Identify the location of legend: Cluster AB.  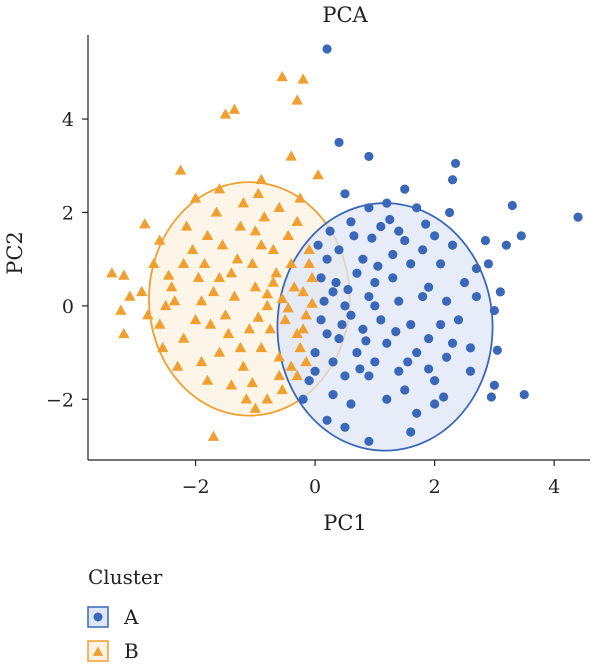
(125, 614).